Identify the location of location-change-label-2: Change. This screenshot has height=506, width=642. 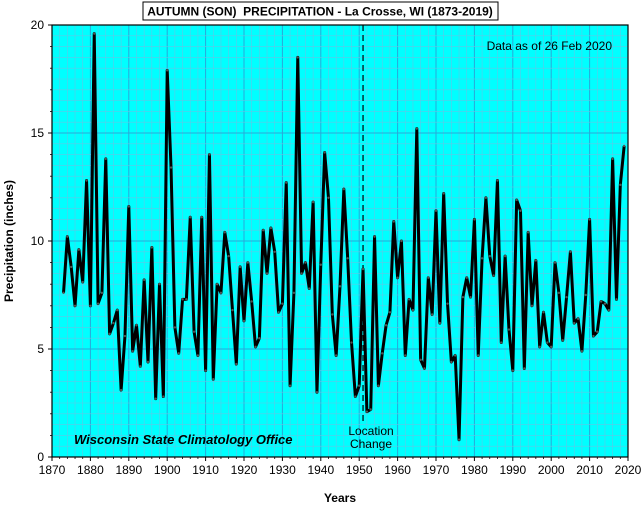
(371, 444).